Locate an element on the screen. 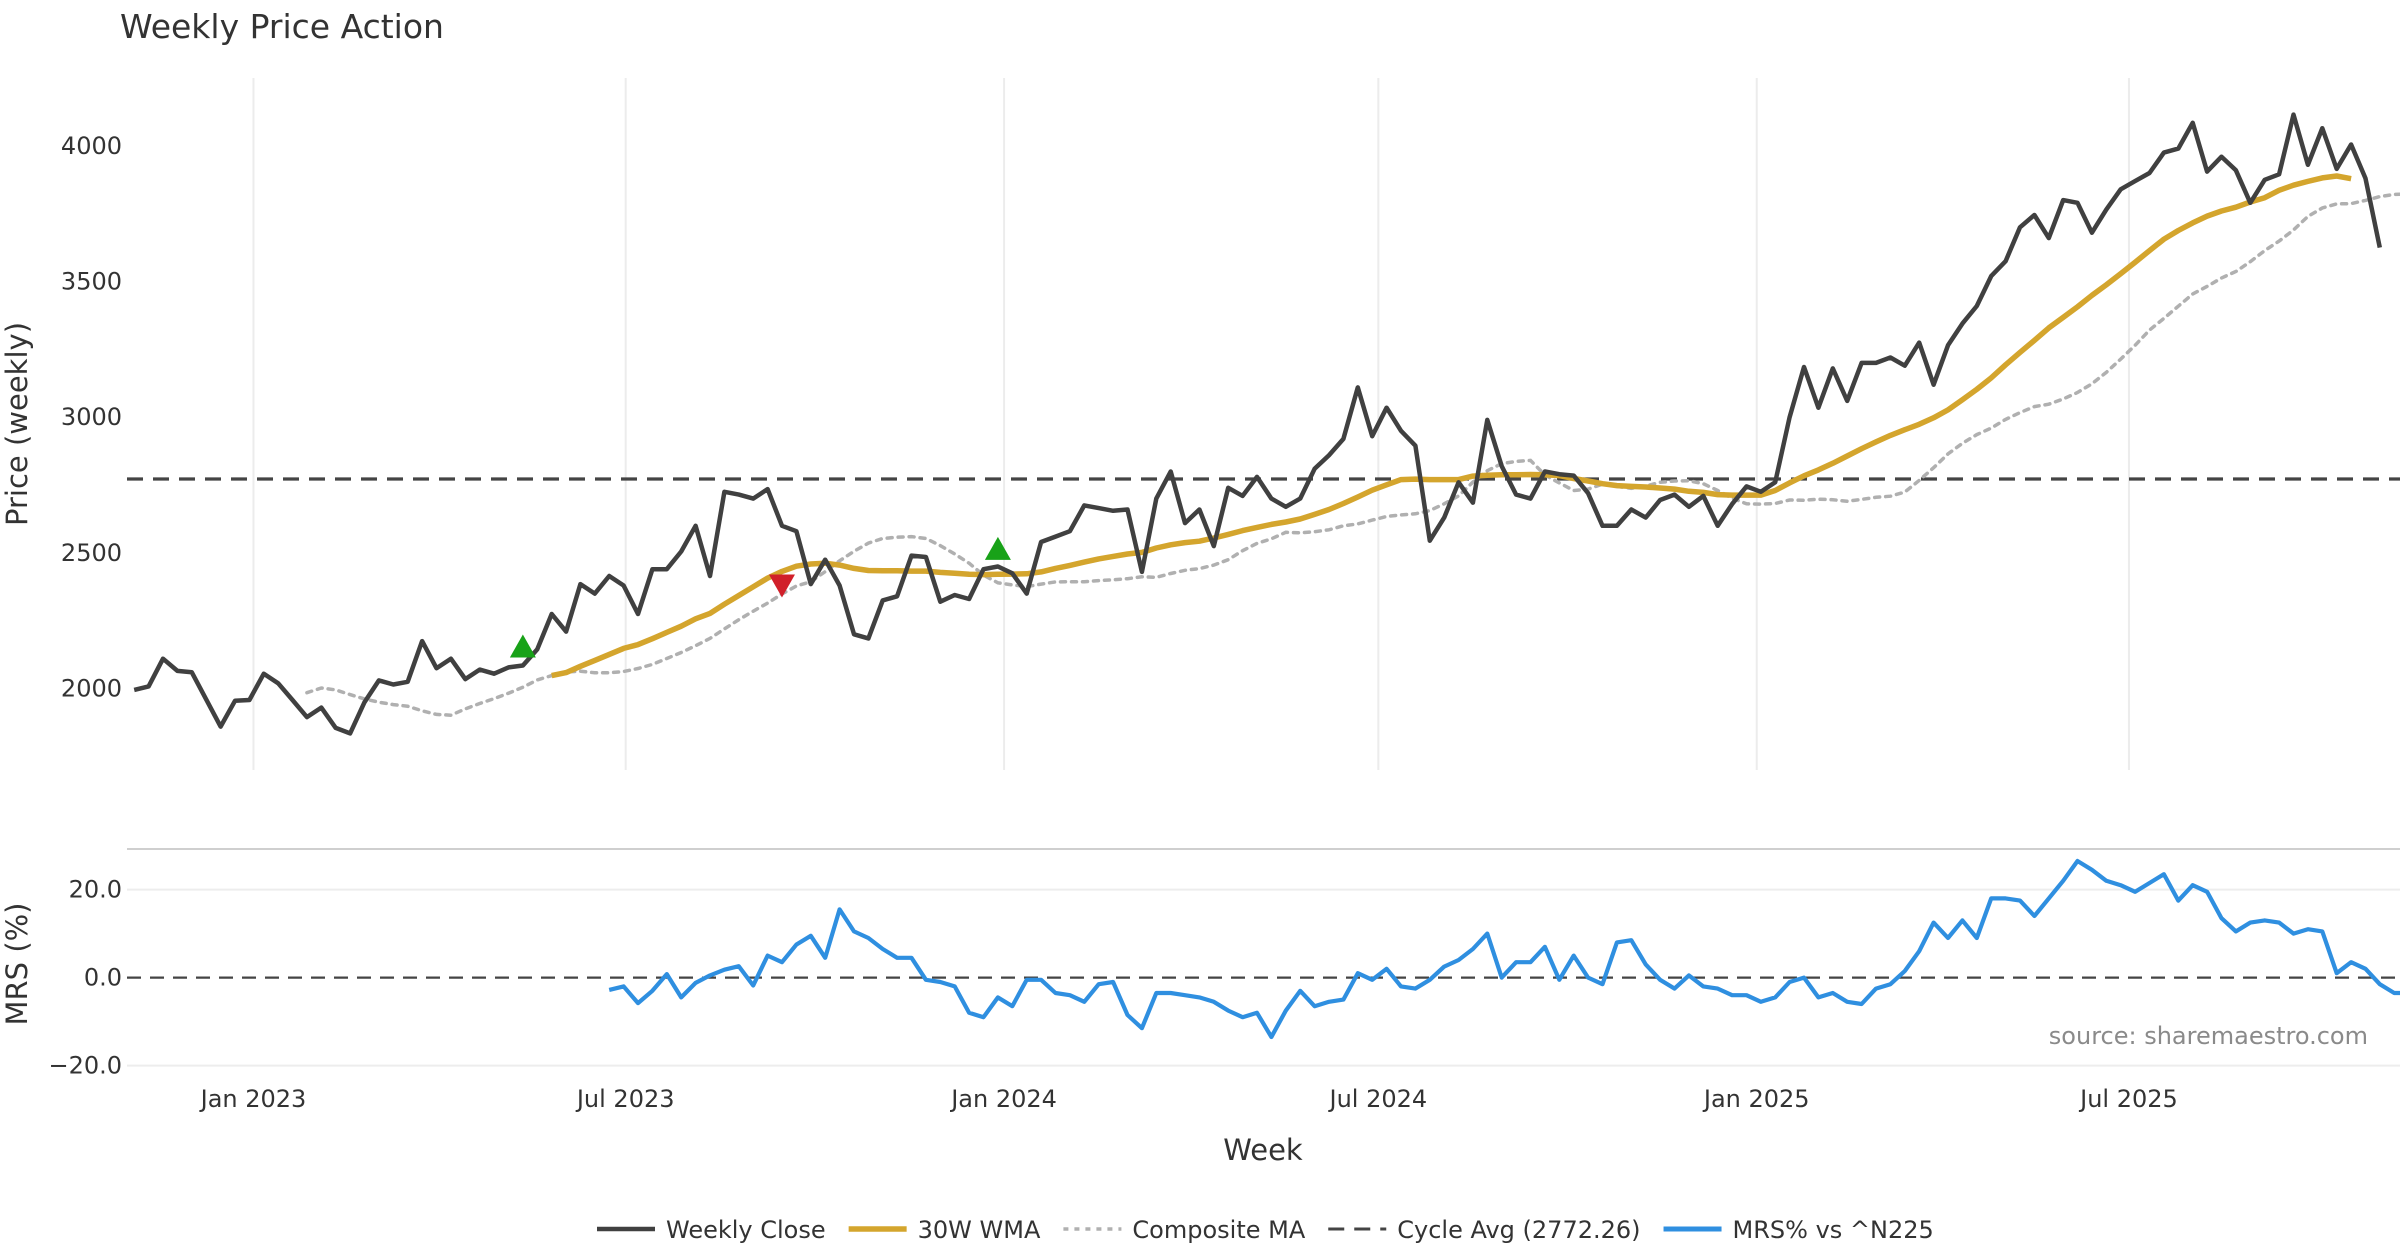 Image resolution: width=2400 pixels, height=1260 pixels. price-y-tick-label: 2000 is located at coordinates (91, 689).